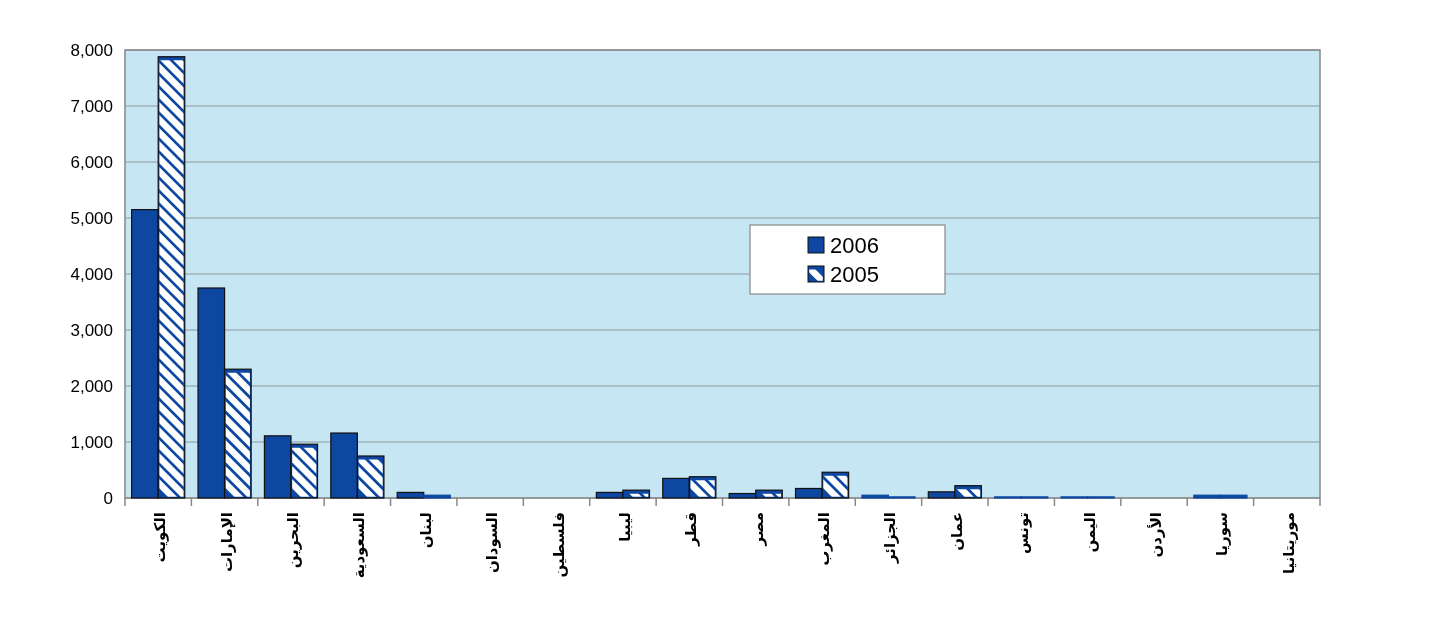 The width and height of the screenshot is (1444, 619). Describe the element at coordinates (91, 50) in the screenshot. I see `y-tick-label: 8,000` at that location.